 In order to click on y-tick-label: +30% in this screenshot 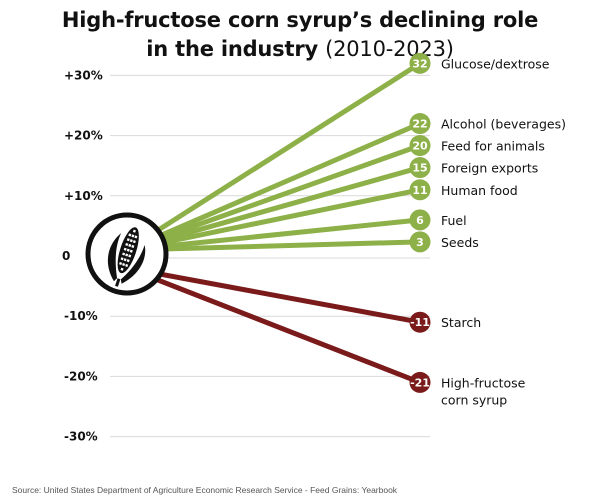, I will do `click(83, 75)`.